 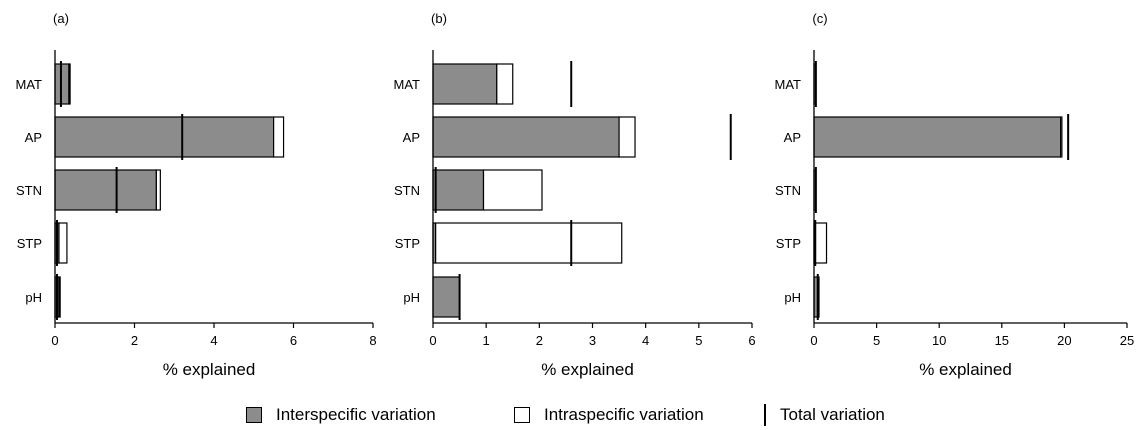 I want to click on legend-label-interspecific: Interspecific variation, so click(x=356, y=414).